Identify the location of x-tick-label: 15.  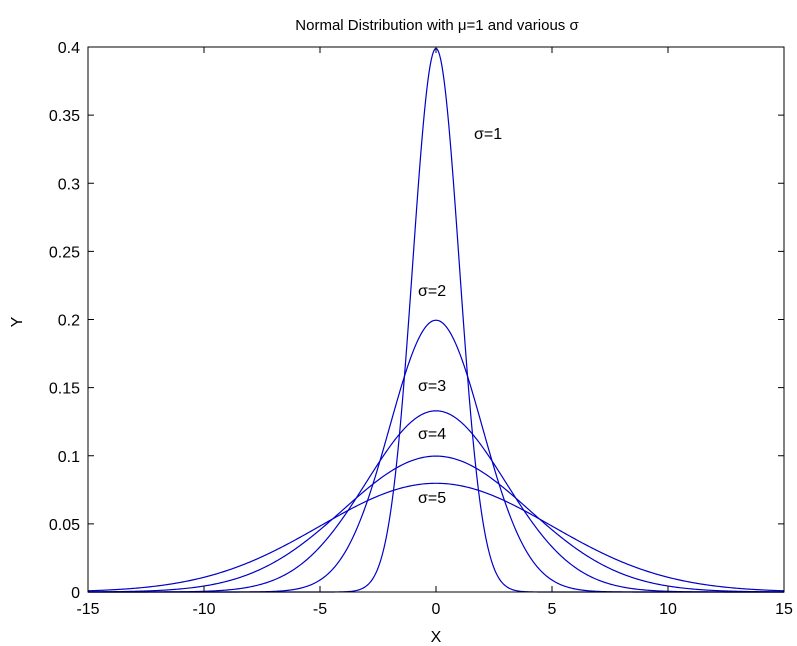
(784, 609).